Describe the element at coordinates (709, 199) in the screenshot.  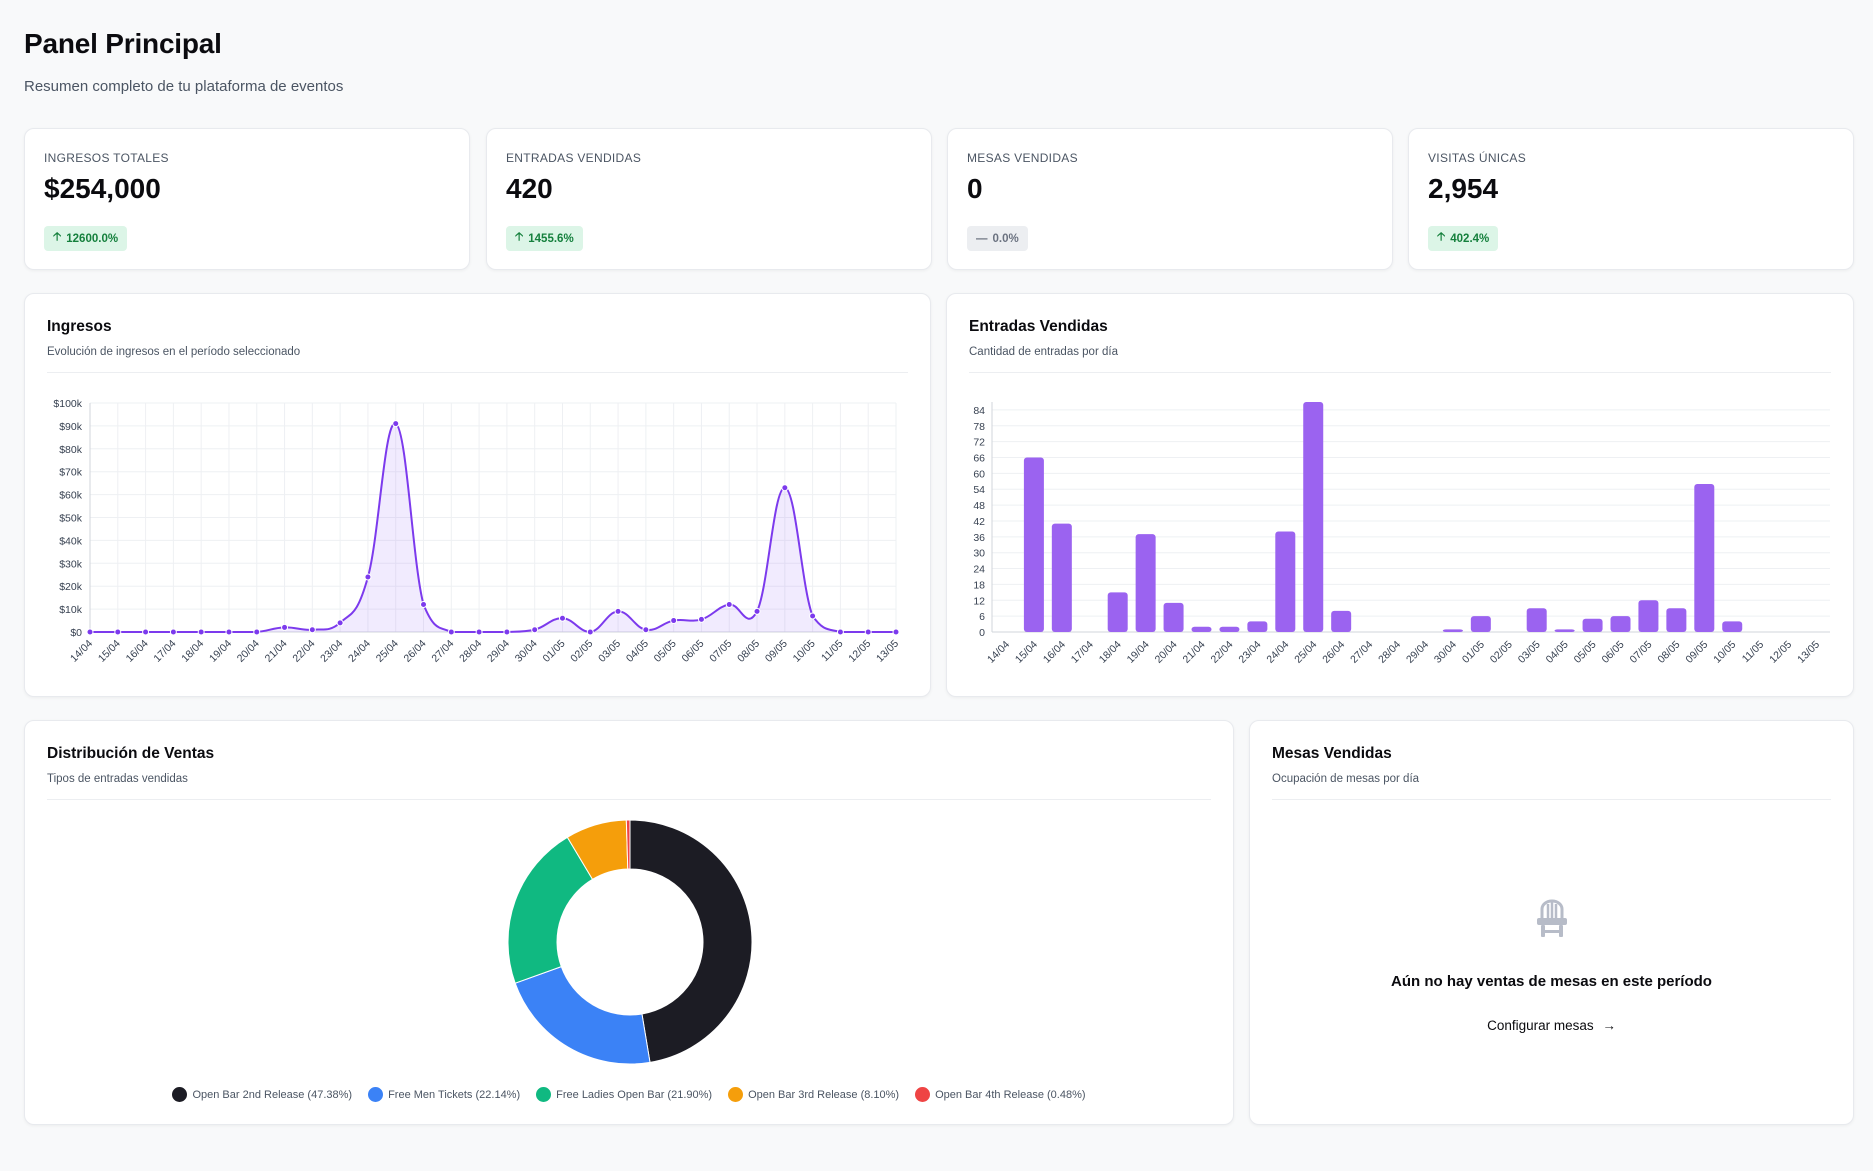
I see `kpi-card-tickets: ENTRADAS VENDIDAS 420 🡡 1455.6%` at that location.